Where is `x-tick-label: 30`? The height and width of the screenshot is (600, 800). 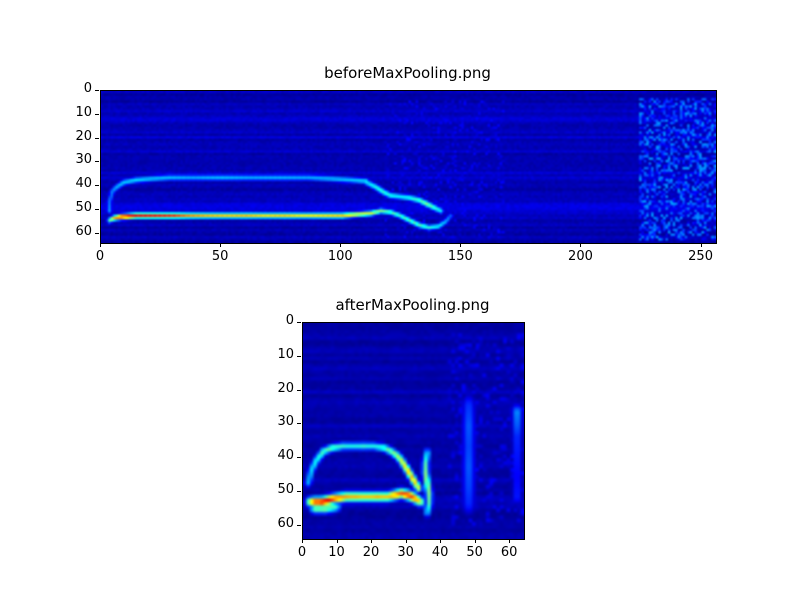 x-tick-label: 30 is located at coordinates (405, 552).